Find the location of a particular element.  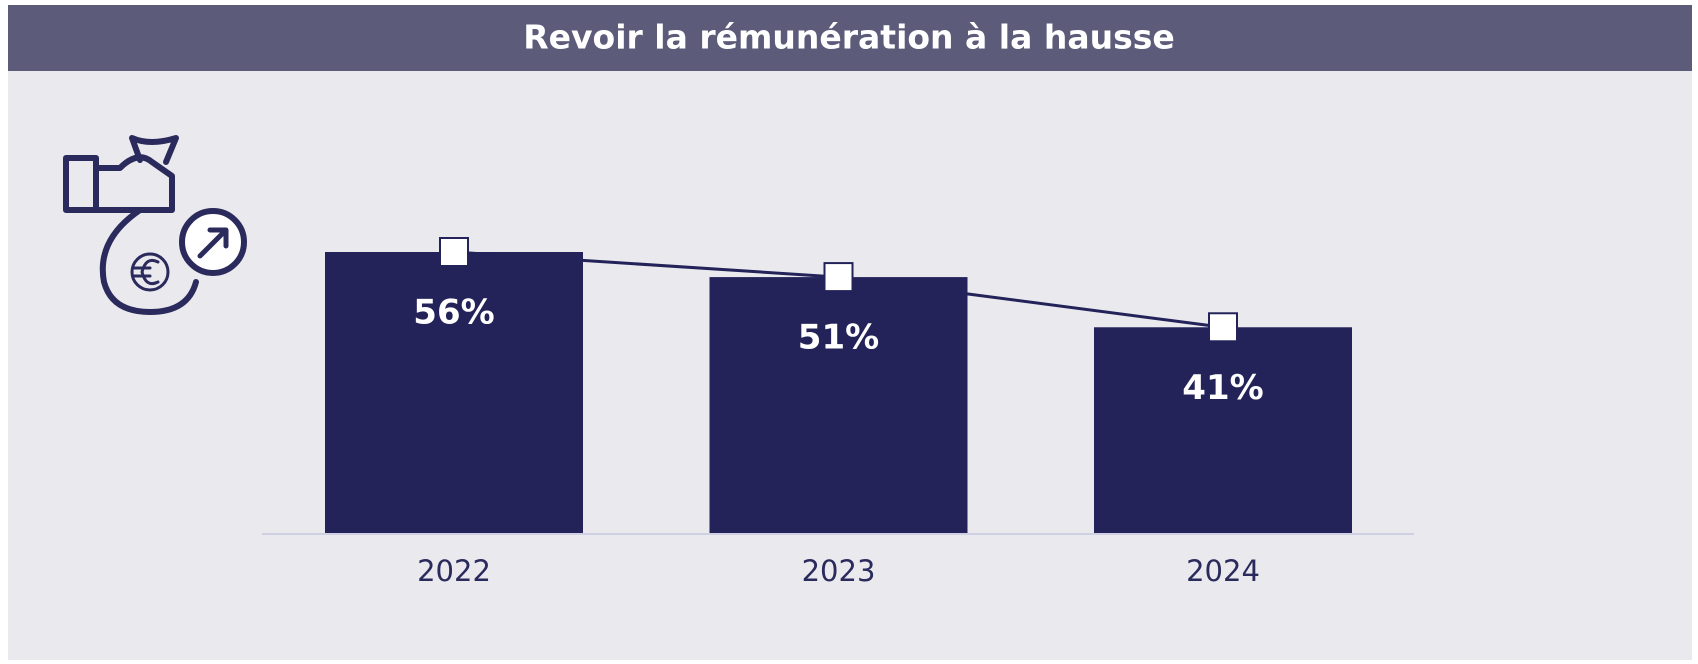

value-label: 51% is located at coordinates (838, 338).